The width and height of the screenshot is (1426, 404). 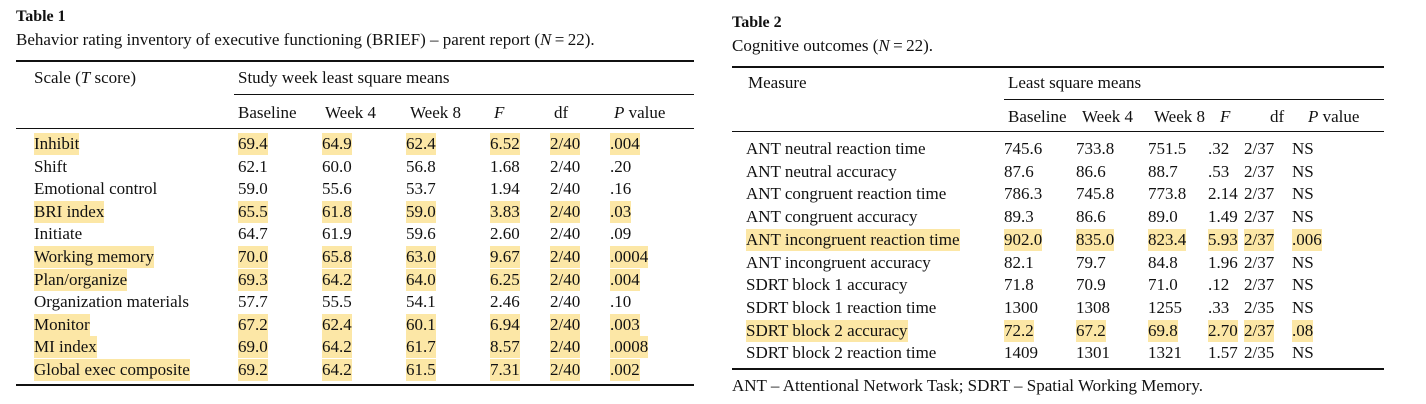 I want to click on row-cell-3: 1.49, so click(x=1223, y=217).